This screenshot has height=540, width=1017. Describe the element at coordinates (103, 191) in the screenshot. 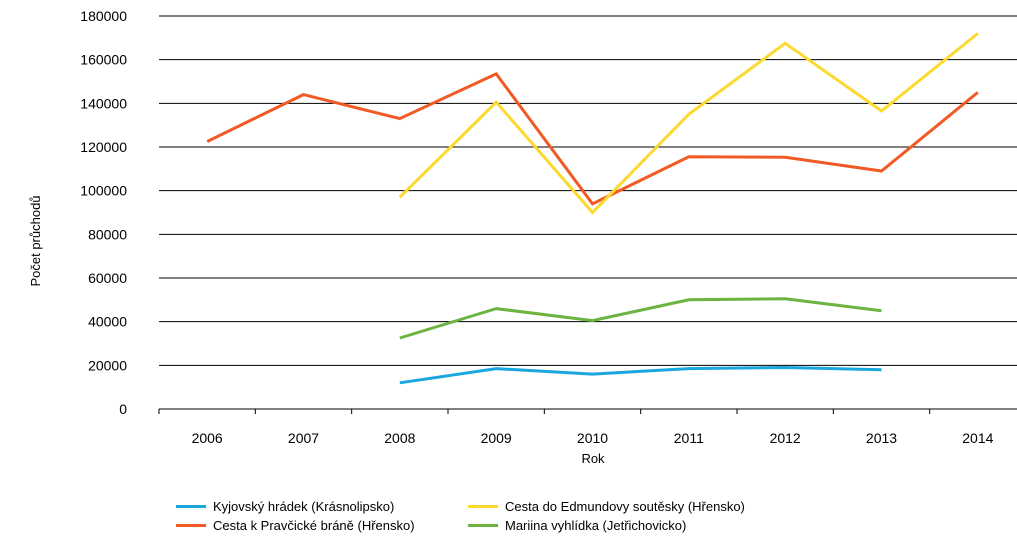

I see `y-tick-label: 100000` at that location.